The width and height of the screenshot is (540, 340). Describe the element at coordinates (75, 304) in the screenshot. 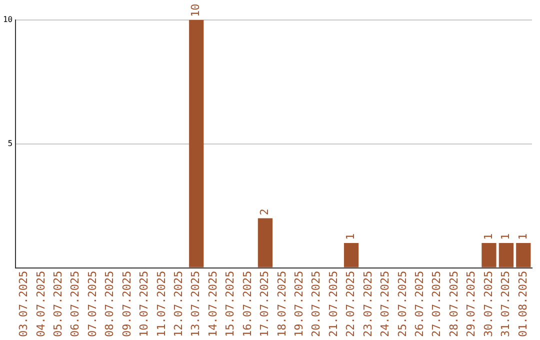

I see `x-tick-label: 06.07.2025` at that location.